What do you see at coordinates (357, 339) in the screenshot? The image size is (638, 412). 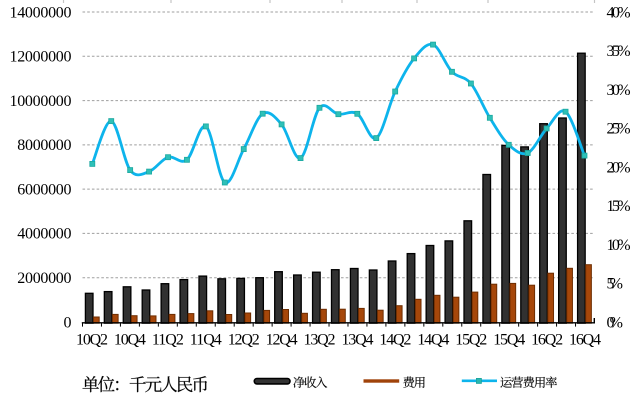 I see `svg-text: 13Q4` at bounding box center [357, 339].